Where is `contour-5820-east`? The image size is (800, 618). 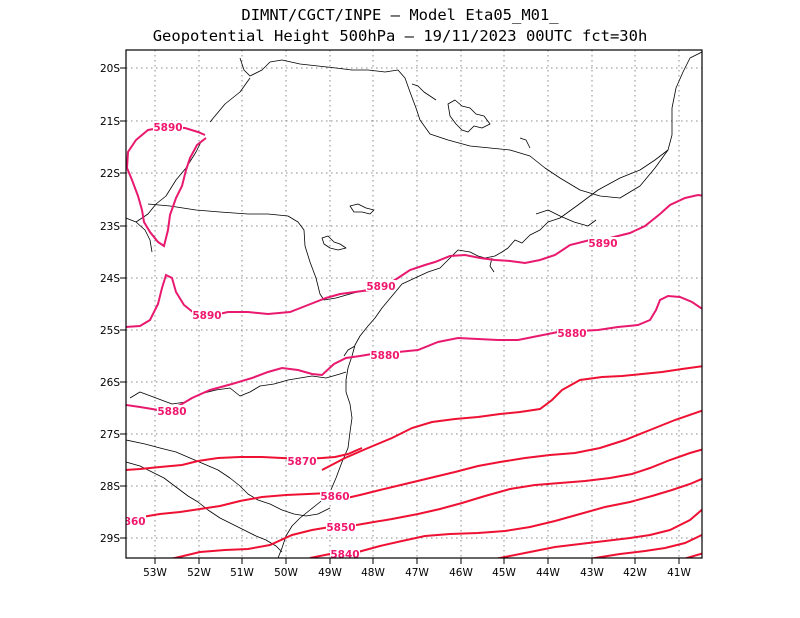 contour-5820-east is located at coordinates (692, 555).